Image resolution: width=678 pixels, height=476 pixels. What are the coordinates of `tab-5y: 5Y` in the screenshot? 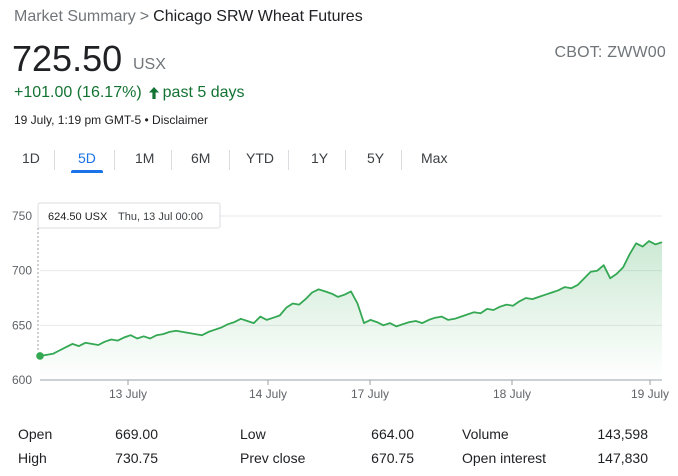 It's located at (376, 158).